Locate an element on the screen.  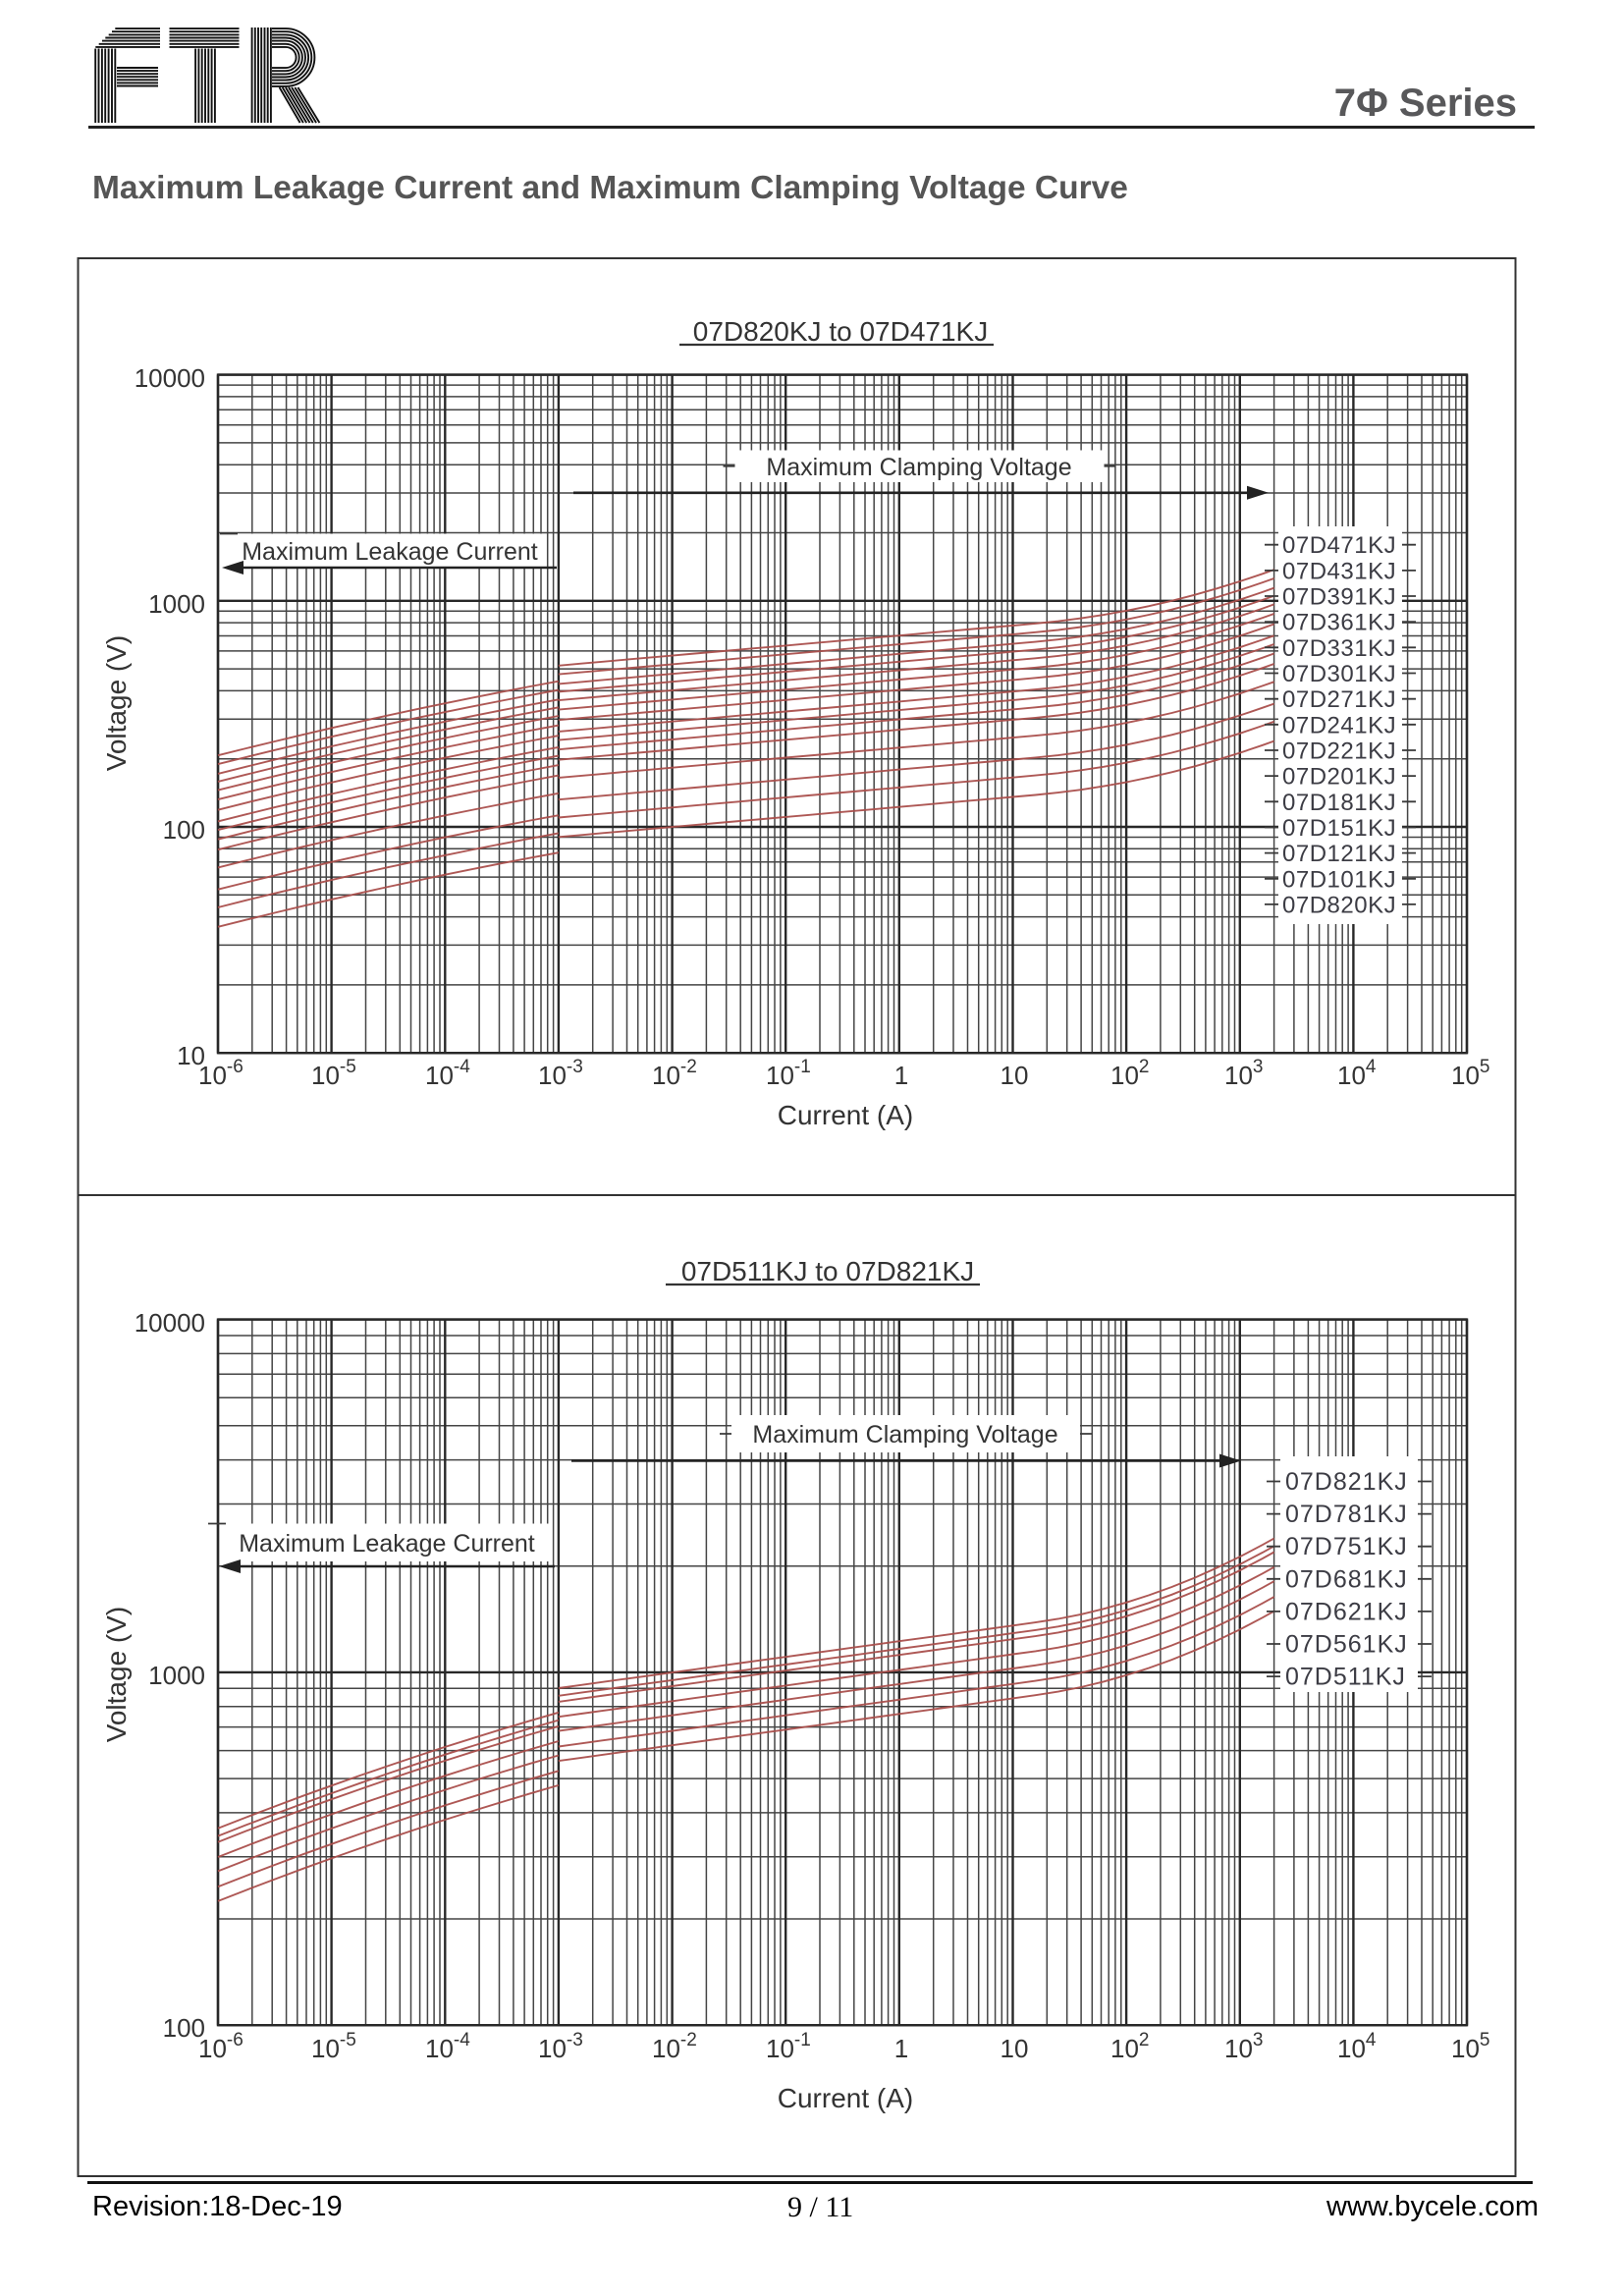
svg-text: 07D361KJ is located at coordinates (1339, 623).